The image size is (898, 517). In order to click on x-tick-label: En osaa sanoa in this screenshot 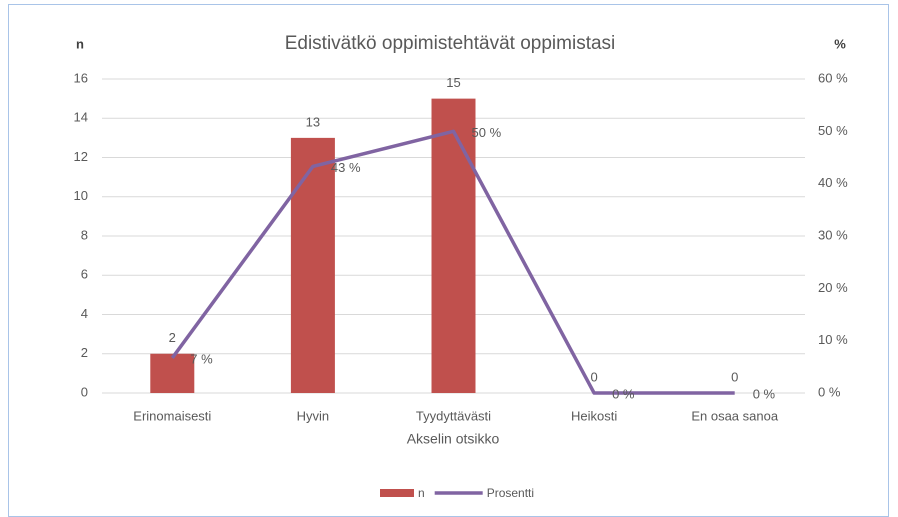, I will do `click(735, 415)`.